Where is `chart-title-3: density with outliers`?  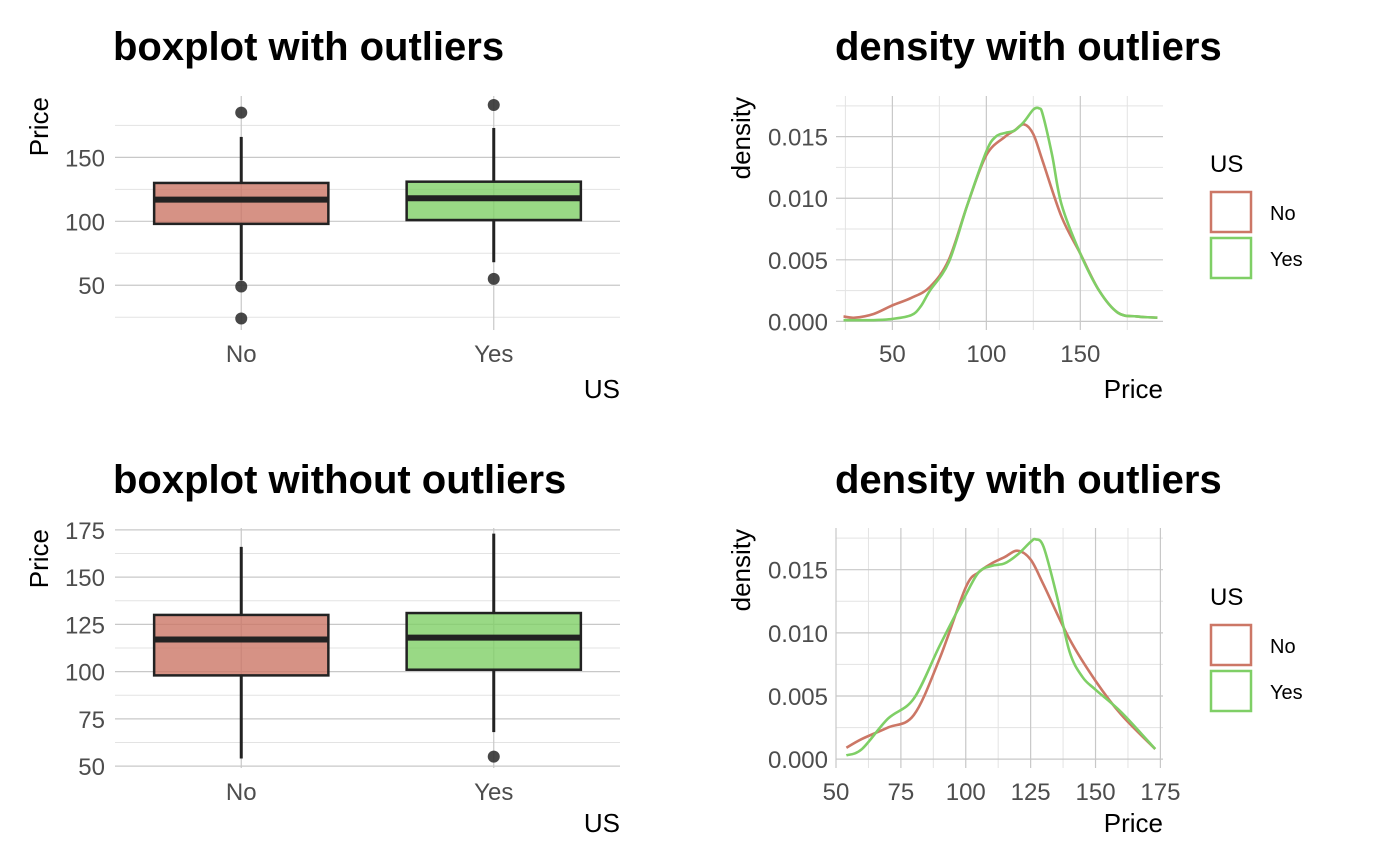
chart-title-3: density with outliers is located at coordinates (1028, 480).